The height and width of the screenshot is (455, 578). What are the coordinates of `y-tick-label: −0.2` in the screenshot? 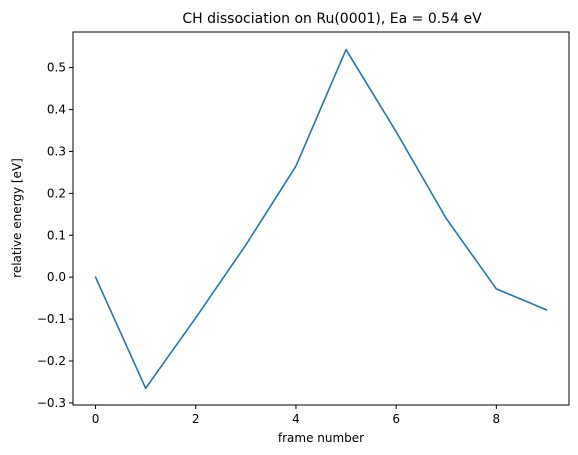 It's located at (51, 361).